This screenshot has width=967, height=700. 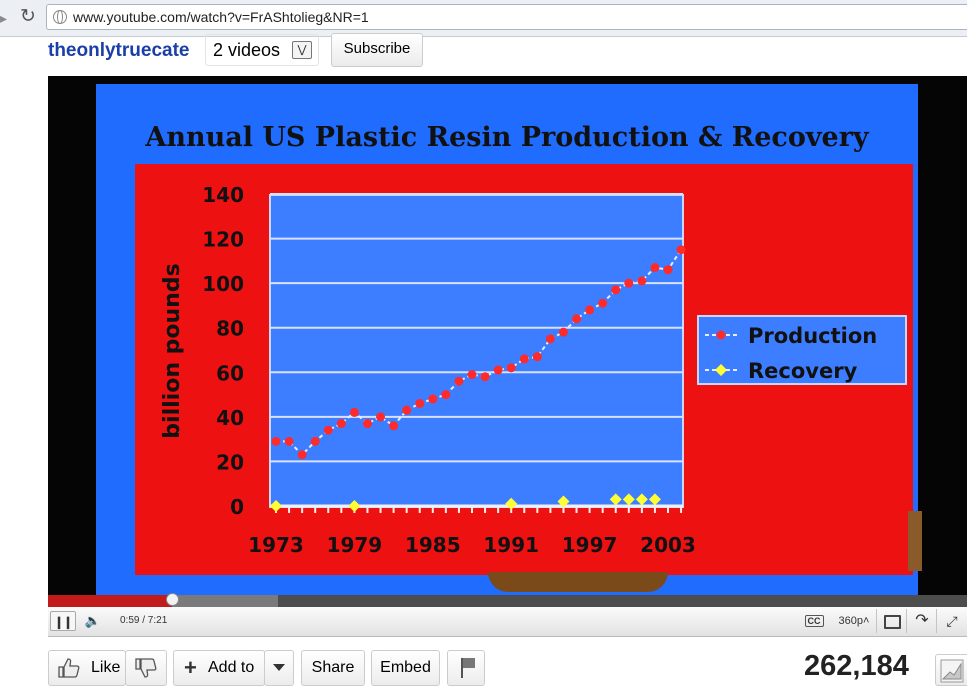 What do you see at coordinates (469, 663) in the screenshot?
I see `flag-icon-cloth` at bounding box center [469, 663].